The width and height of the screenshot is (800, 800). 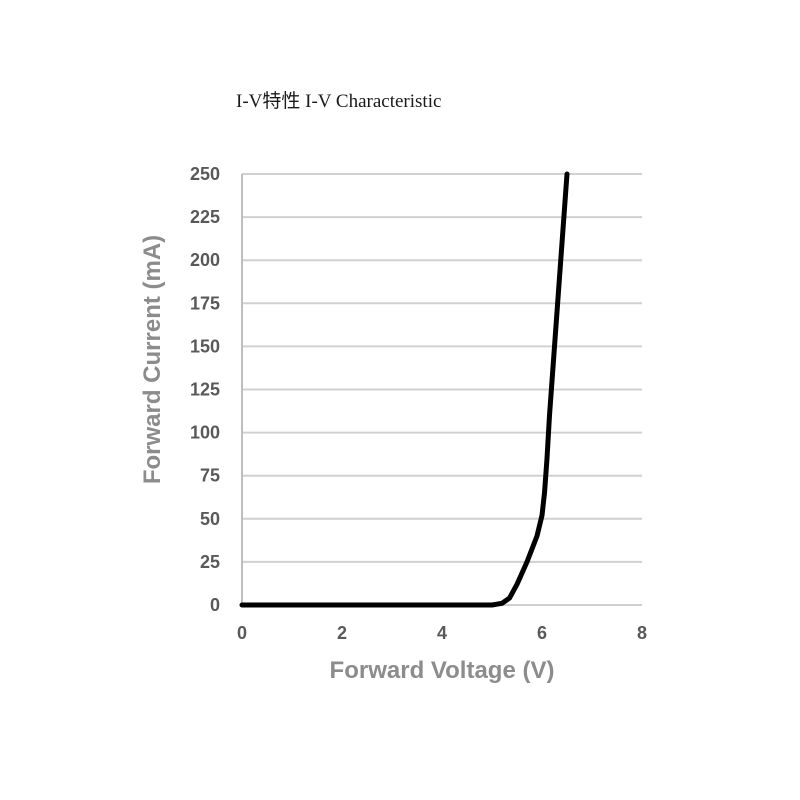 What do you see at coordinates (642, 633) in the screenshot?
I see `x-tick-label: 8` at bounding box center [642, 633].